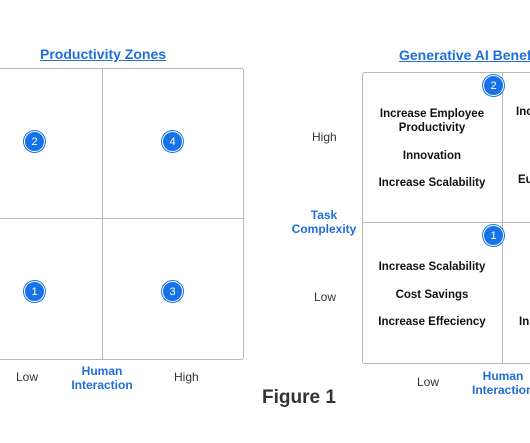 Image resolution: width=530 pixels, height=443 pixels. What do you see at coordinates (524, 322) in the screenshot?
I see `benefit-partial-bottom-right-1: In` at bounding box center [524, 322].